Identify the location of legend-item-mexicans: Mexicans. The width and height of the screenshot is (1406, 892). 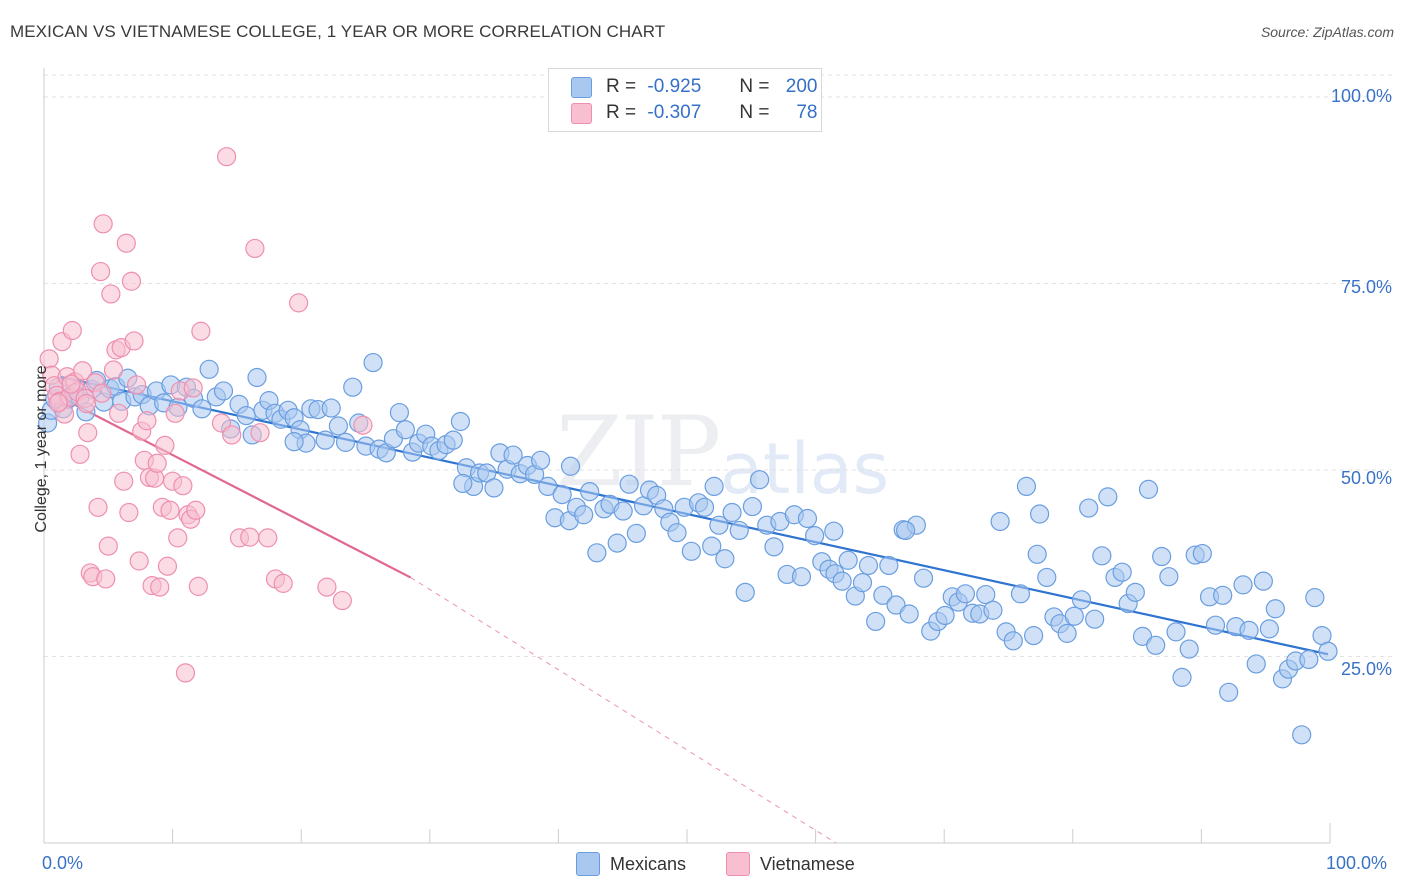
(631, 864).